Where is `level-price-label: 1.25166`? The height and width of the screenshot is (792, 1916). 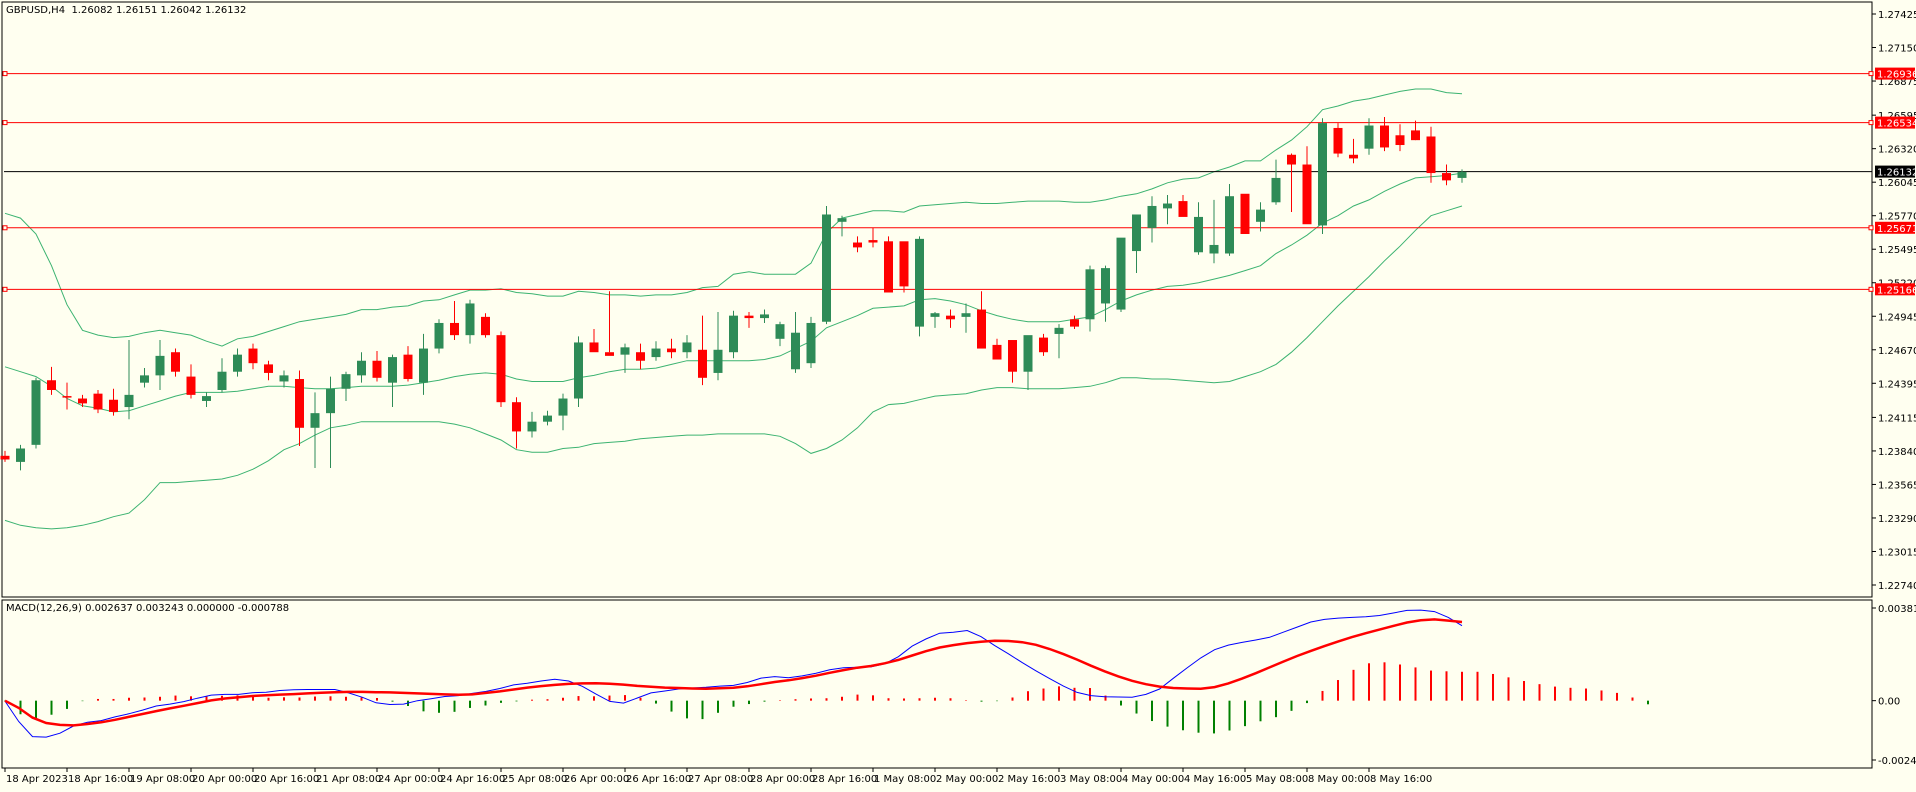 level-price-label: 1.25166 is located at coordinates (1896, 290).